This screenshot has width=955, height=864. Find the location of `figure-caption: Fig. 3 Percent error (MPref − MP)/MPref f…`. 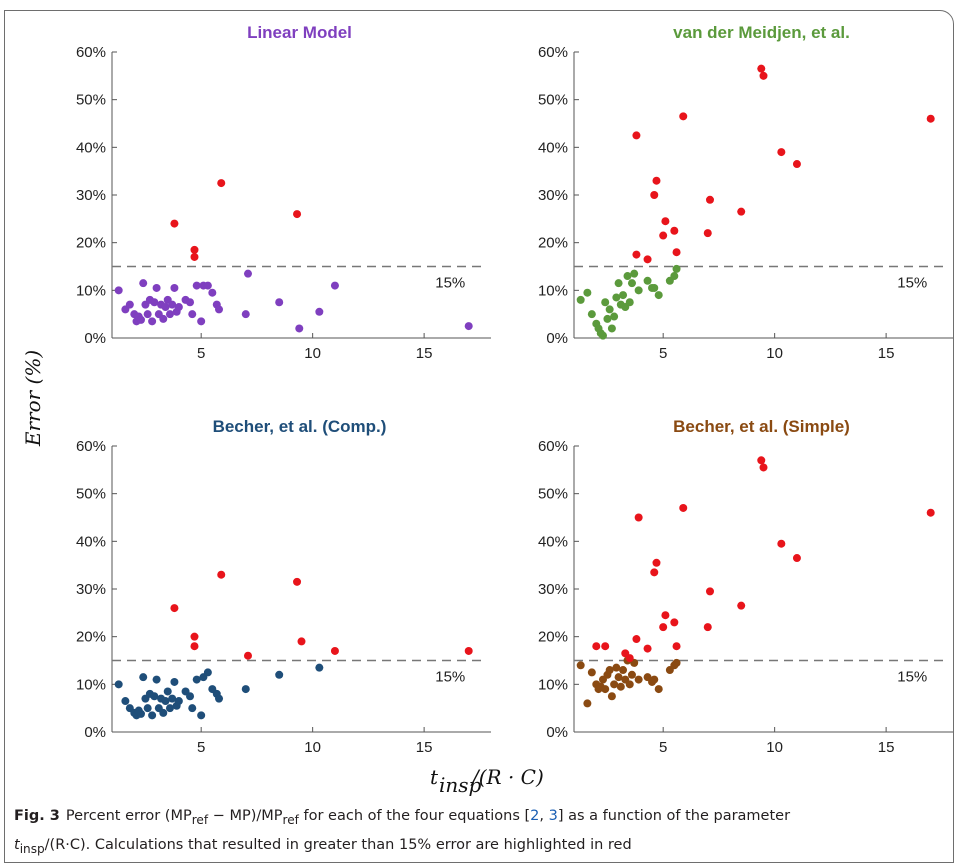

figure-caption: Fig. 3 Percent error (MPref − MP)/MPref f… is located at coordinates (479, 833).